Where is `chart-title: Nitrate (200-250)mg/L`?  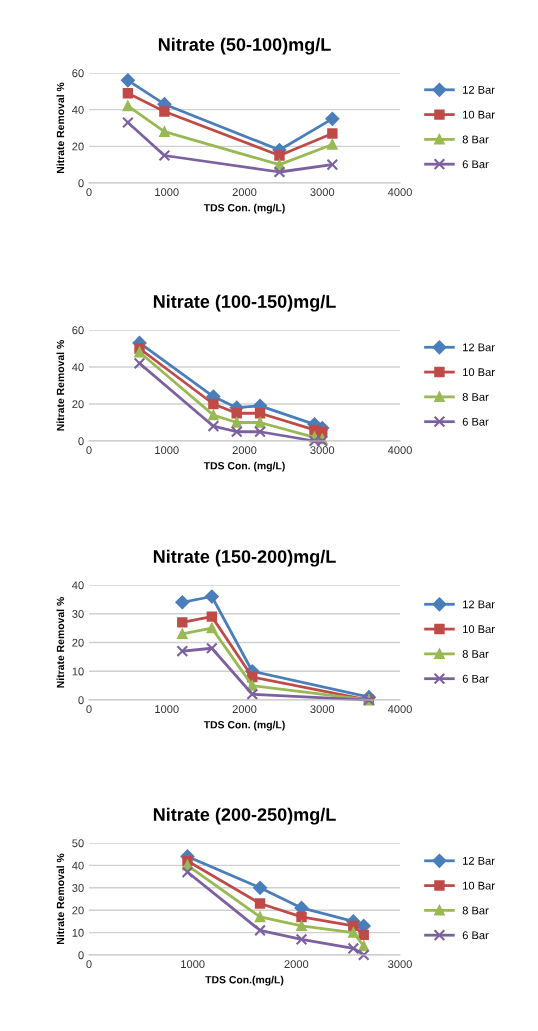
chart-title: Nitrate (200-250)mg/L is located at coordinates (244, 816).